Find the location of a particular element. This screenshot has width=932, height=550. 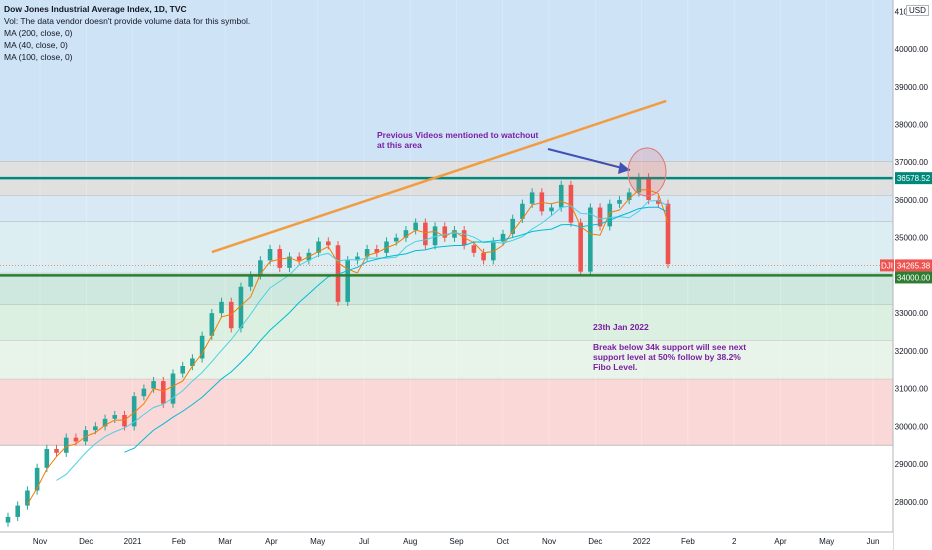

annotation-watchout-line2: at this area is located at coordinates (399, 145).